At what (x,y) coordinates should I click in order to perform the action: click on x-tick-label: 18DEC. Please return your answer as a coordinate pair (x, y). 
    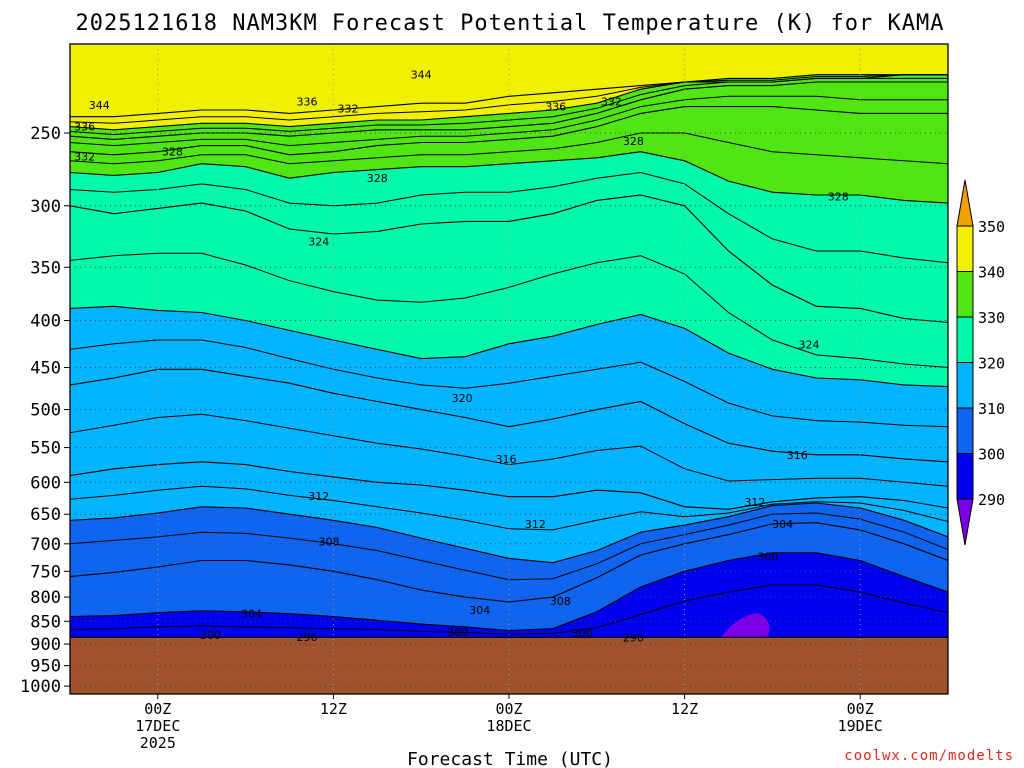
    Looking at the image, I should click on (508, 726).